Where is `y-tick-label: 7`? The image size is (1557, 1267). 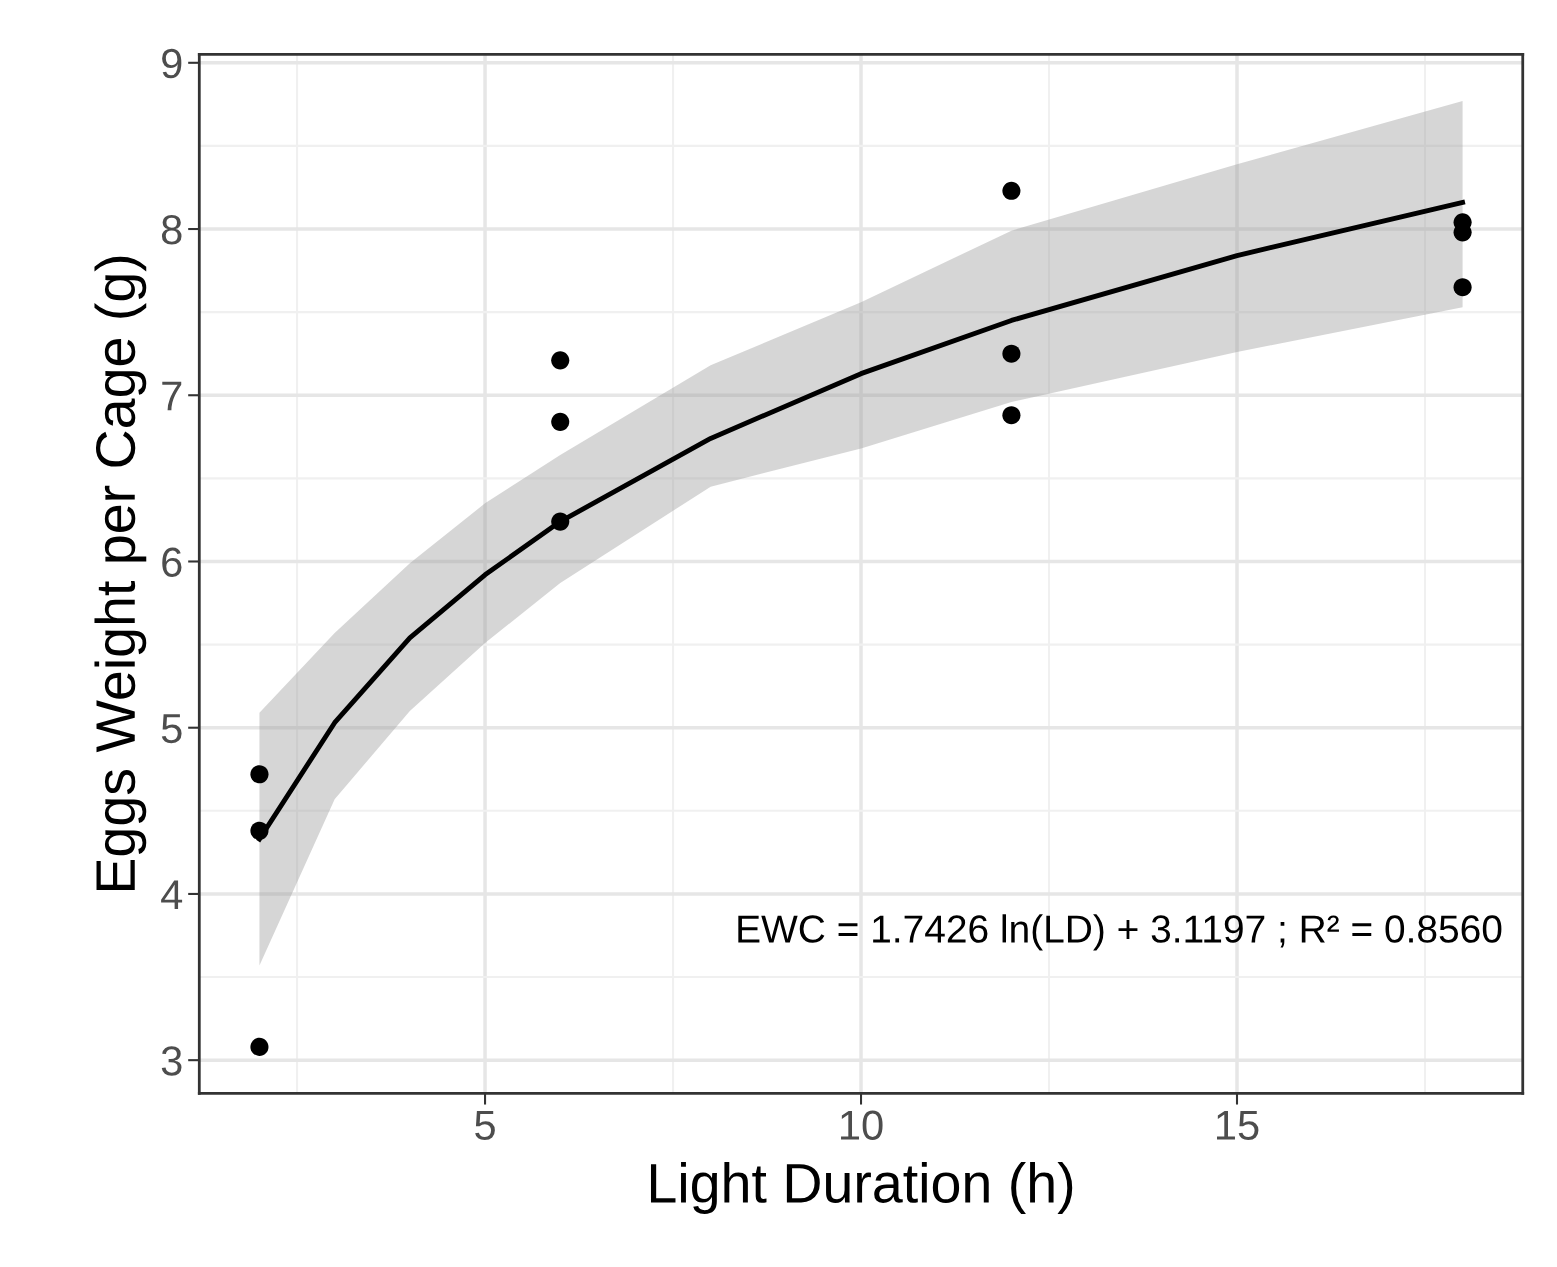
y-tick-label: 7 is located at coordinates (172, 396).